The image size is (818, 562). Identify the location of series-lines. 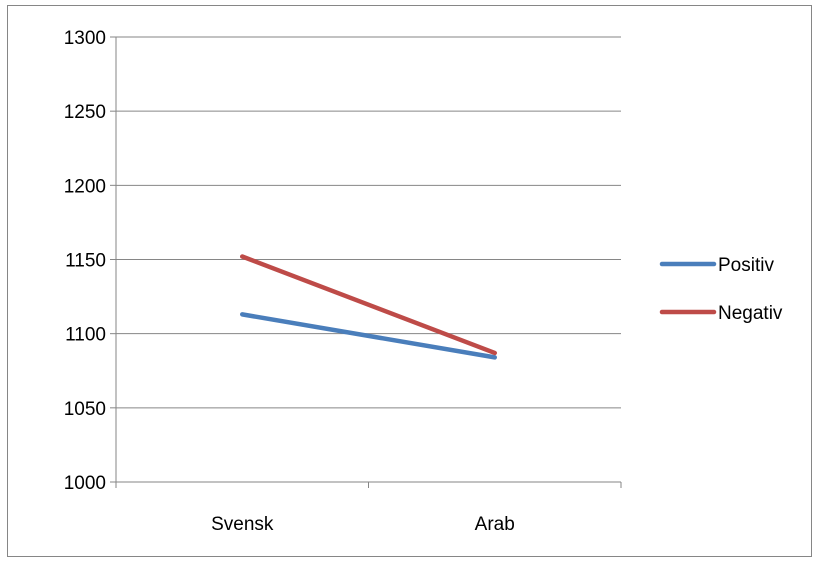
(368, 307).